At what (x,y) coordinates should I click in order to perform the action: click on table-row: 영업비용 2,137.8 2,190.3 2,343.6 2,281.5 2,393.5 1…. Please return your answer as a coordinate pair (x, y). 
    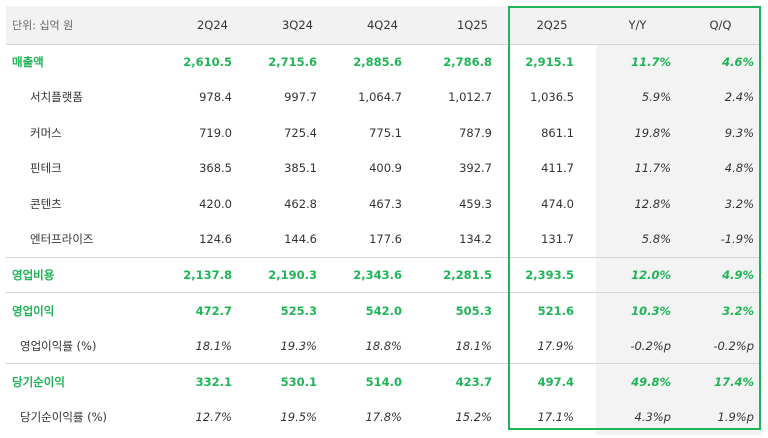
    Looking at the image, I should click on (384, 274).